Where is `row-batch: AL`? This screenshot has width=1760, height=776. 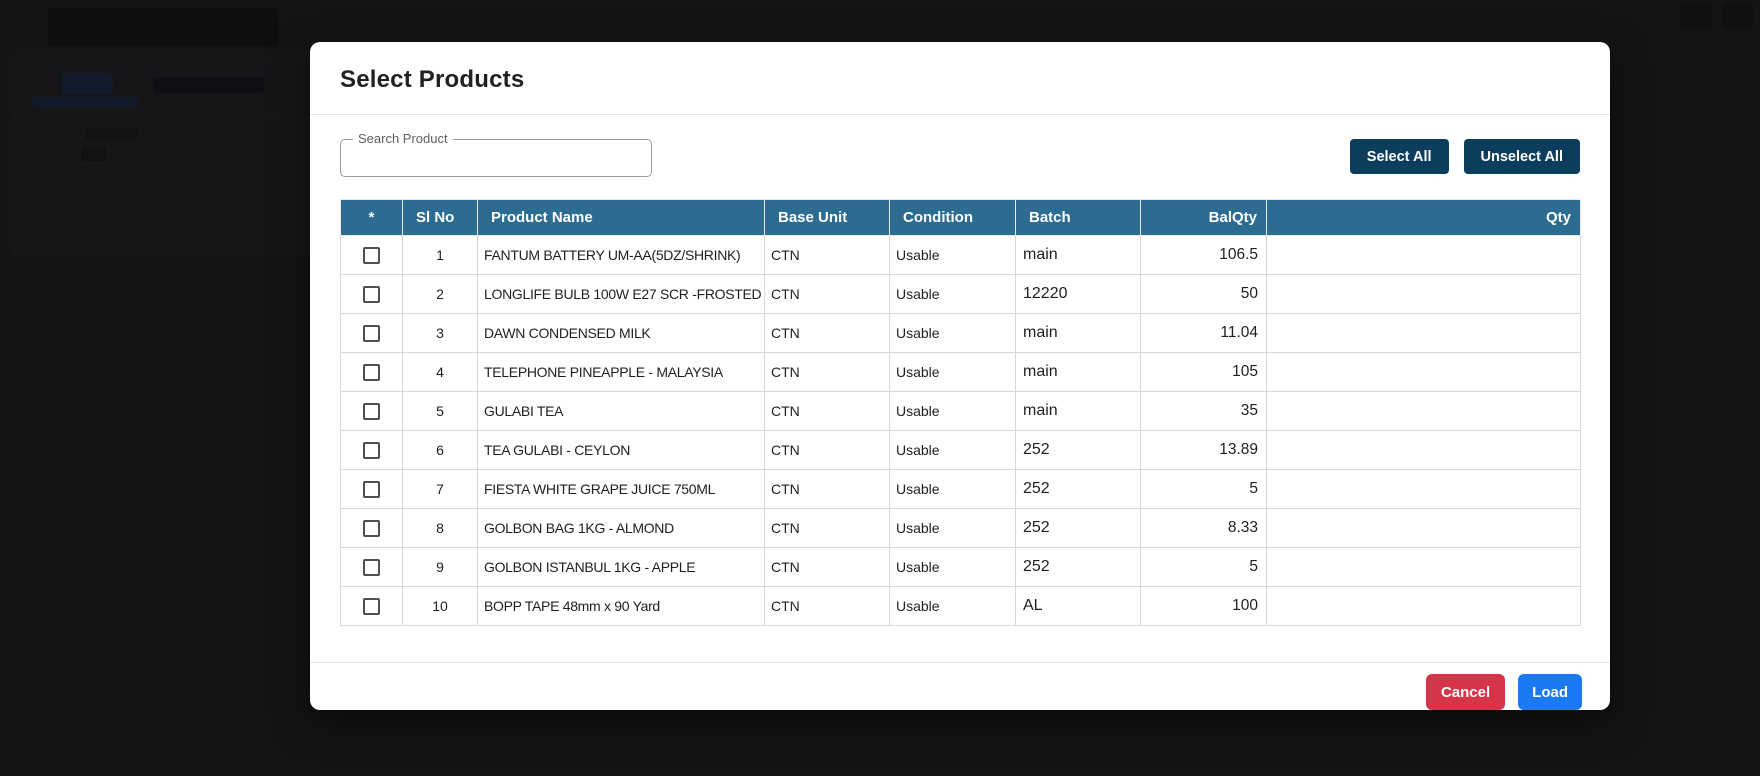
row-batch: AL is located at coordinates (1078, 606).